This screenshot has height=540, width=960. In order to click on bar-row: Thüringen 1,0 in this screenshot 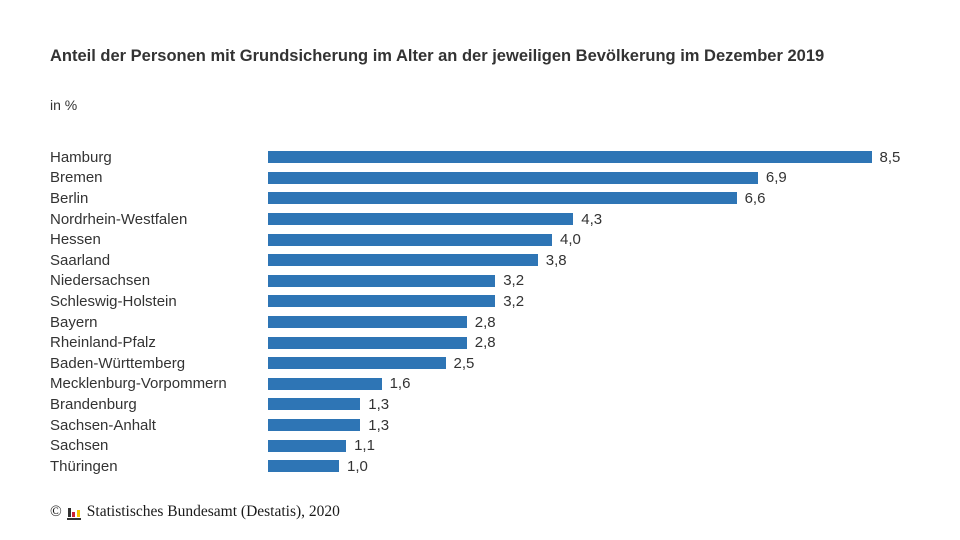, I will do `click(490, 466)`.